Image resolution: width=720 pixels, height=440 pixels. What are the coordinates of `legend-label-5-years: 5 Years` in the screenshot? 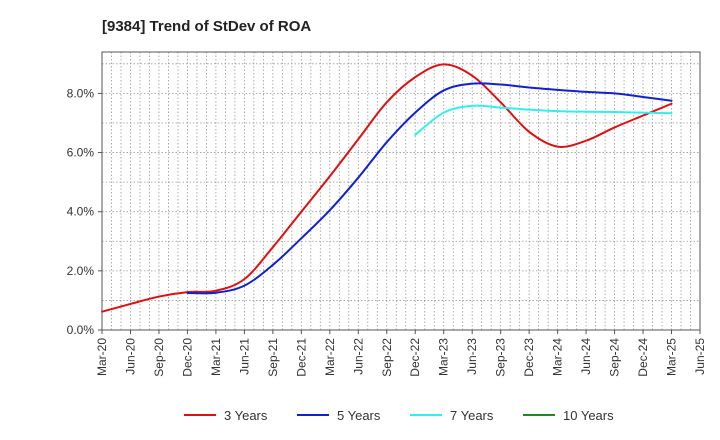 It's located at (359, 415).